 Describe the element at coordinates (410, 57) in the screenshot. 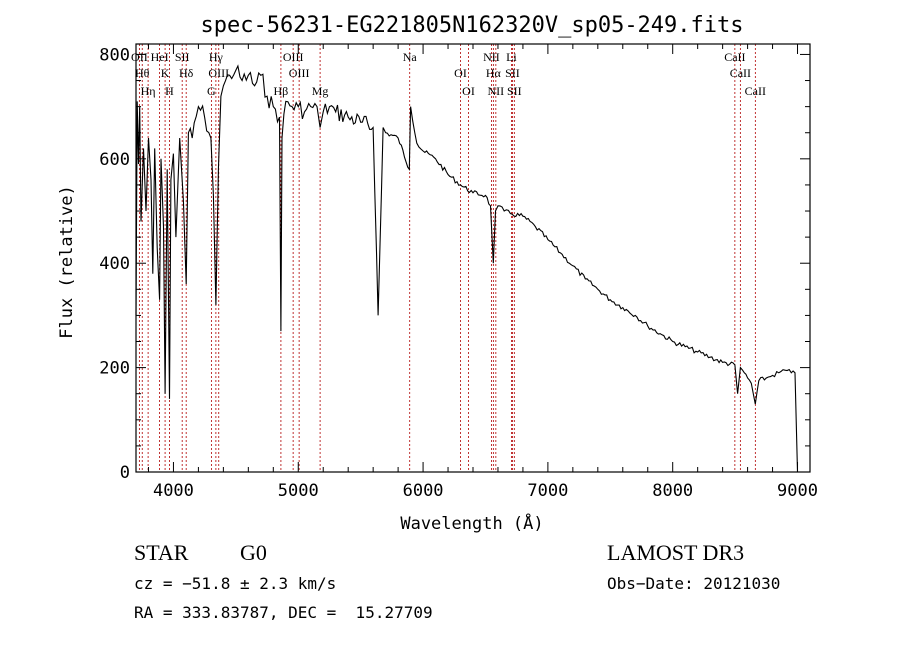

I see `line-label: Na` at that location.